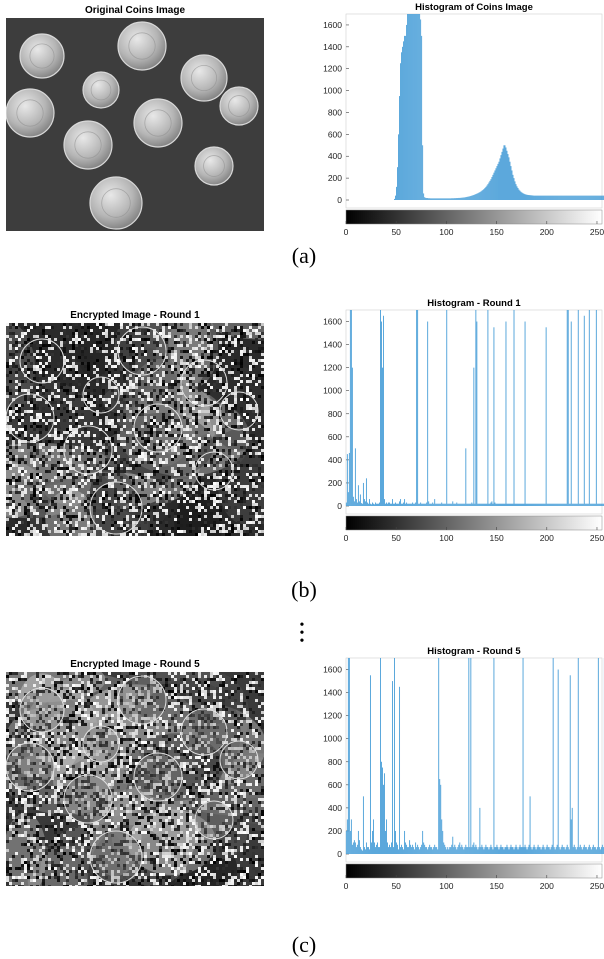  I want to click on y-tick-label: 200, so click(335, 178).